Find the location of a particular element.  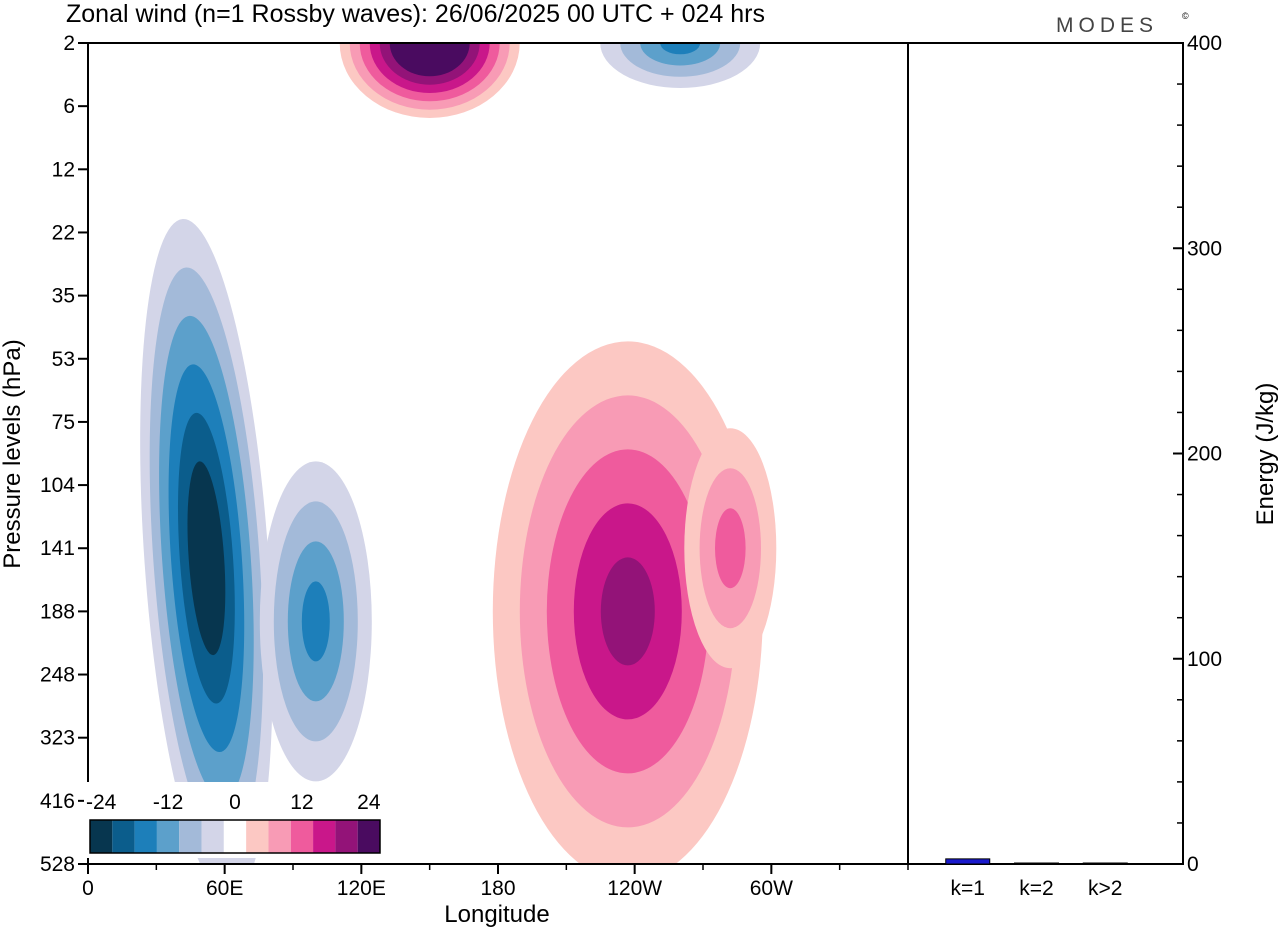

colorbar: -24 -12 0 12 24 is located at coordinates (235, 820).